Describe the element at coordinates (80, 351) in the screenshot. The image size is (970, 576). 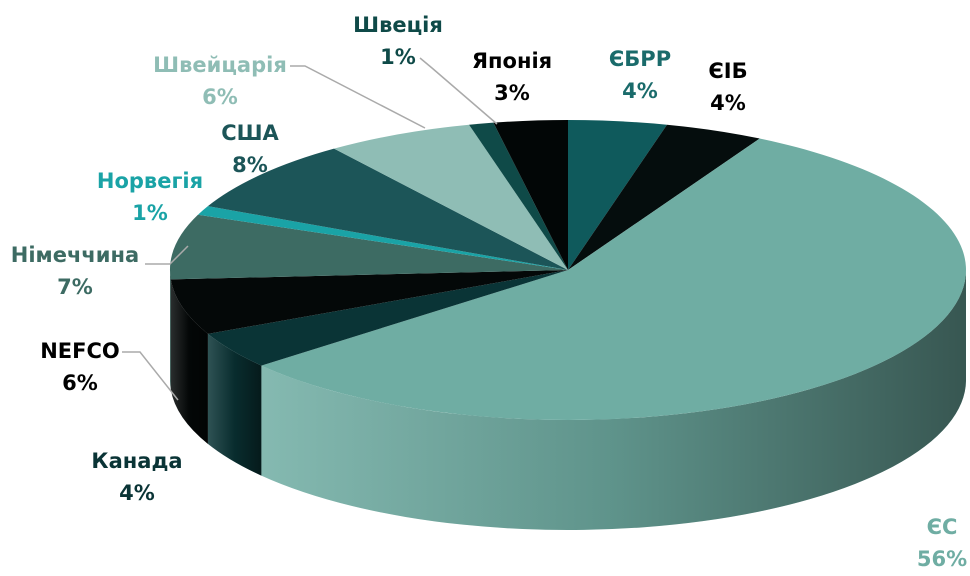
I see `data-label-name: NEFCO` at that location.